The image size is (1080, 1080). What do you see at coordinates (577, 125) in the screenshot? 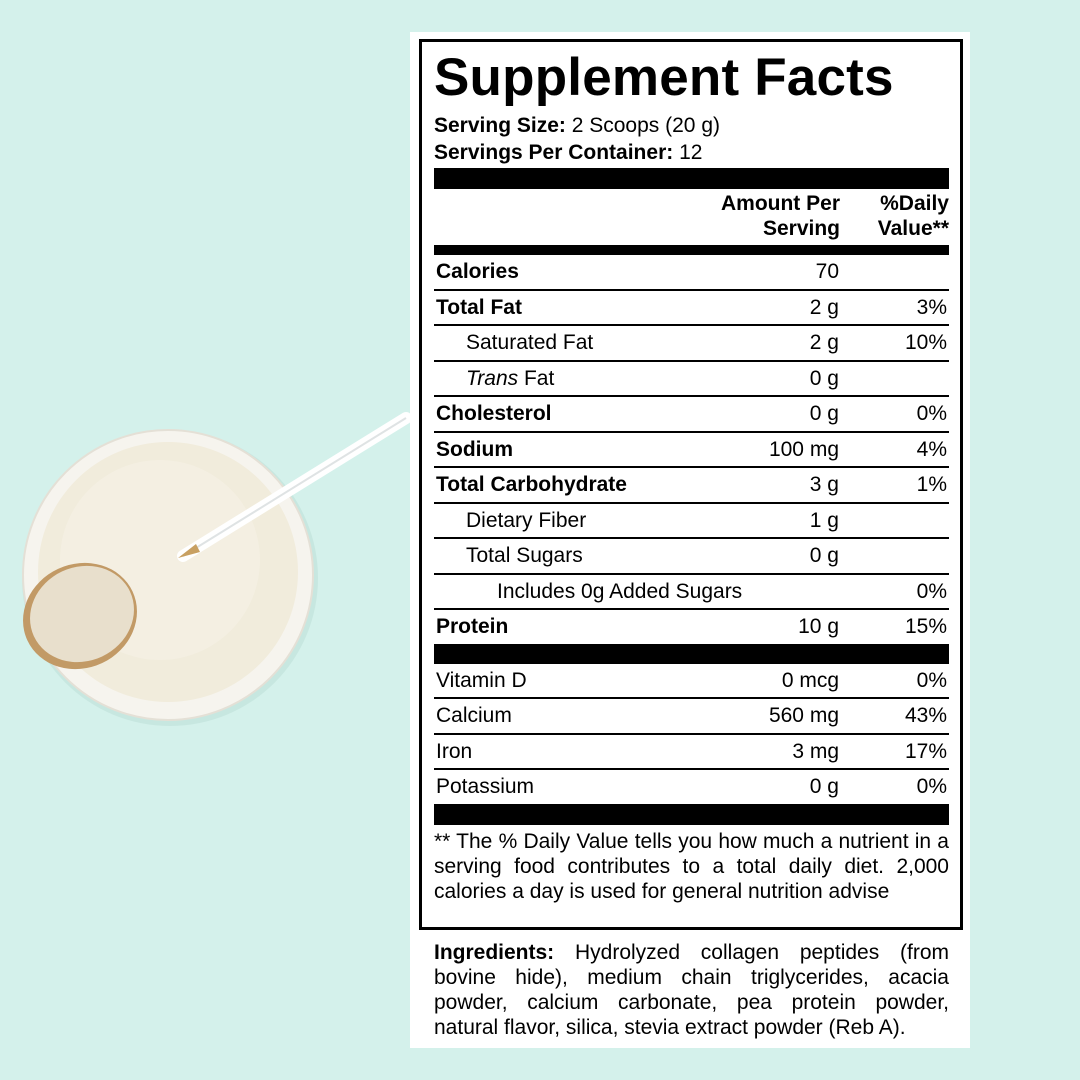
I see `serving-size: Serving Size: 2 Scoops (20 g)` at bounding box center [577, 125].